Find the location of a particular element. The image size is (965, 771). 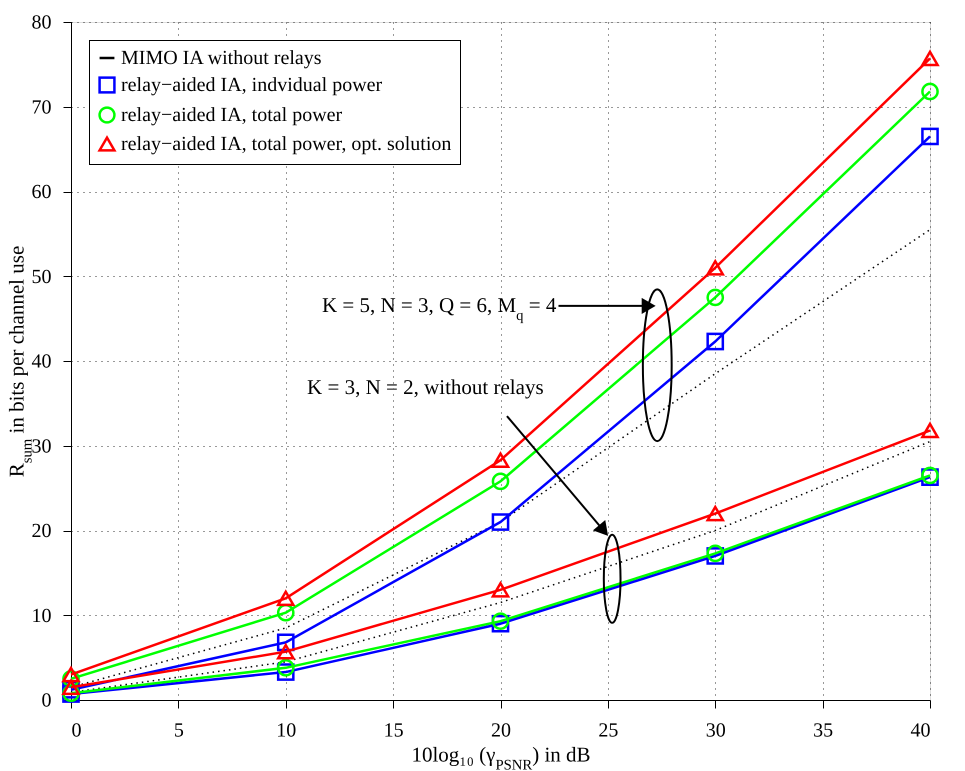

y-tick-label: 20 is located at coordinates (42, 531).